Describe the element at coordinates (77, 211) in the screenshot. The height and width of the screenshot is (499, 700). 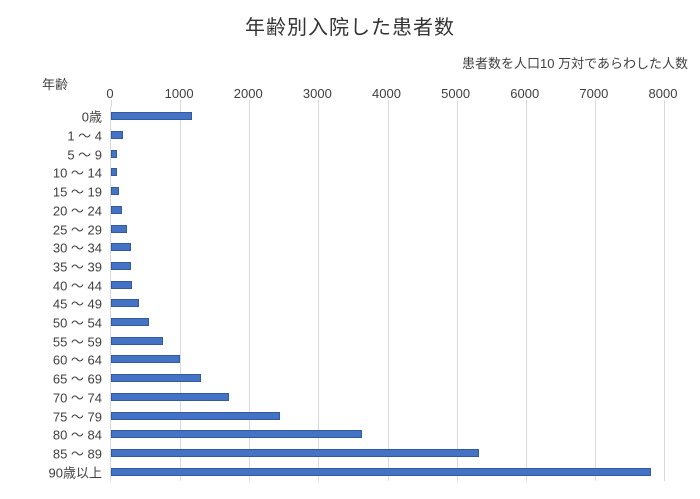
I see `category-label: 20 ～ 24` at that location.